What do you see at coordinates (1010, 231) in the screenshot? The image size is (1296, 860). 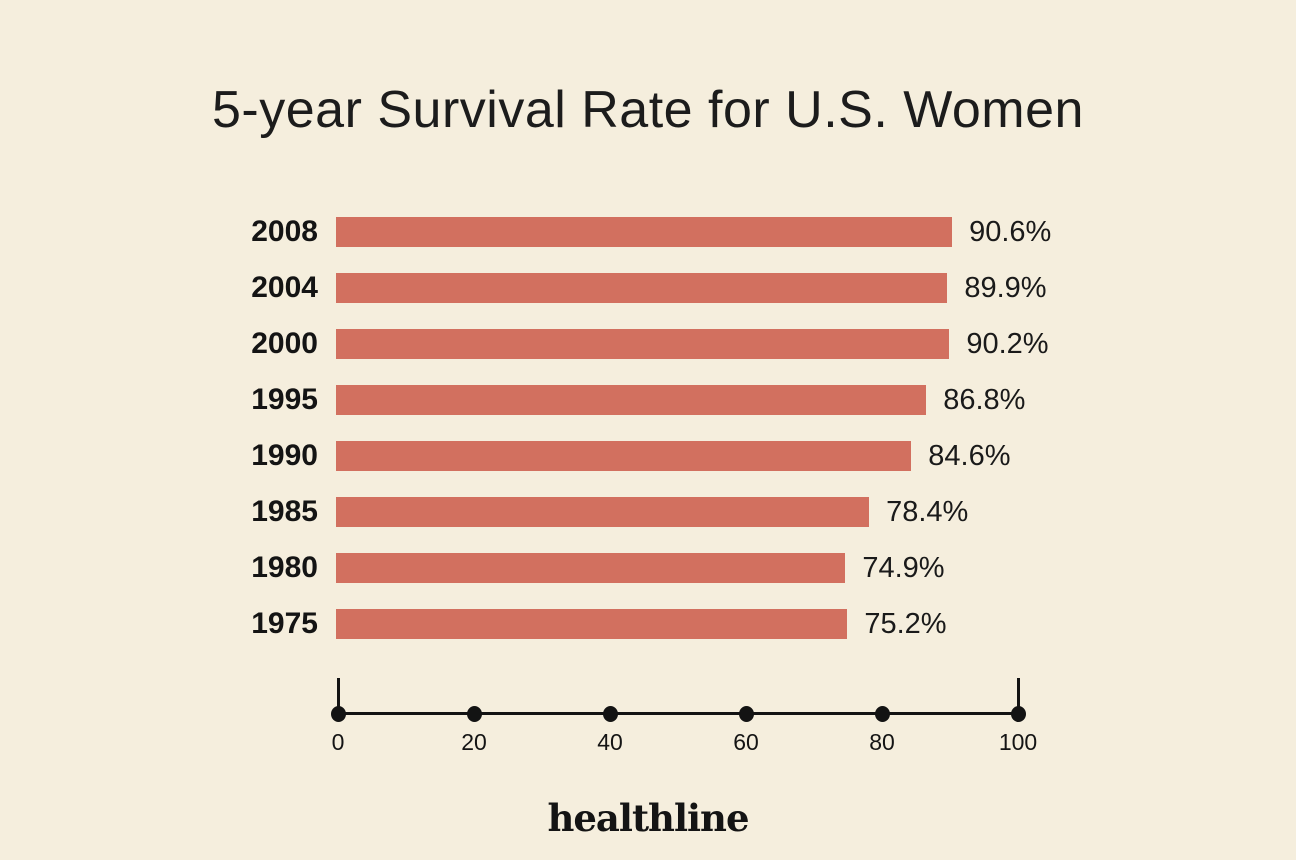 I see `value-label: 90.6%` at bounding box center [1010, 231].